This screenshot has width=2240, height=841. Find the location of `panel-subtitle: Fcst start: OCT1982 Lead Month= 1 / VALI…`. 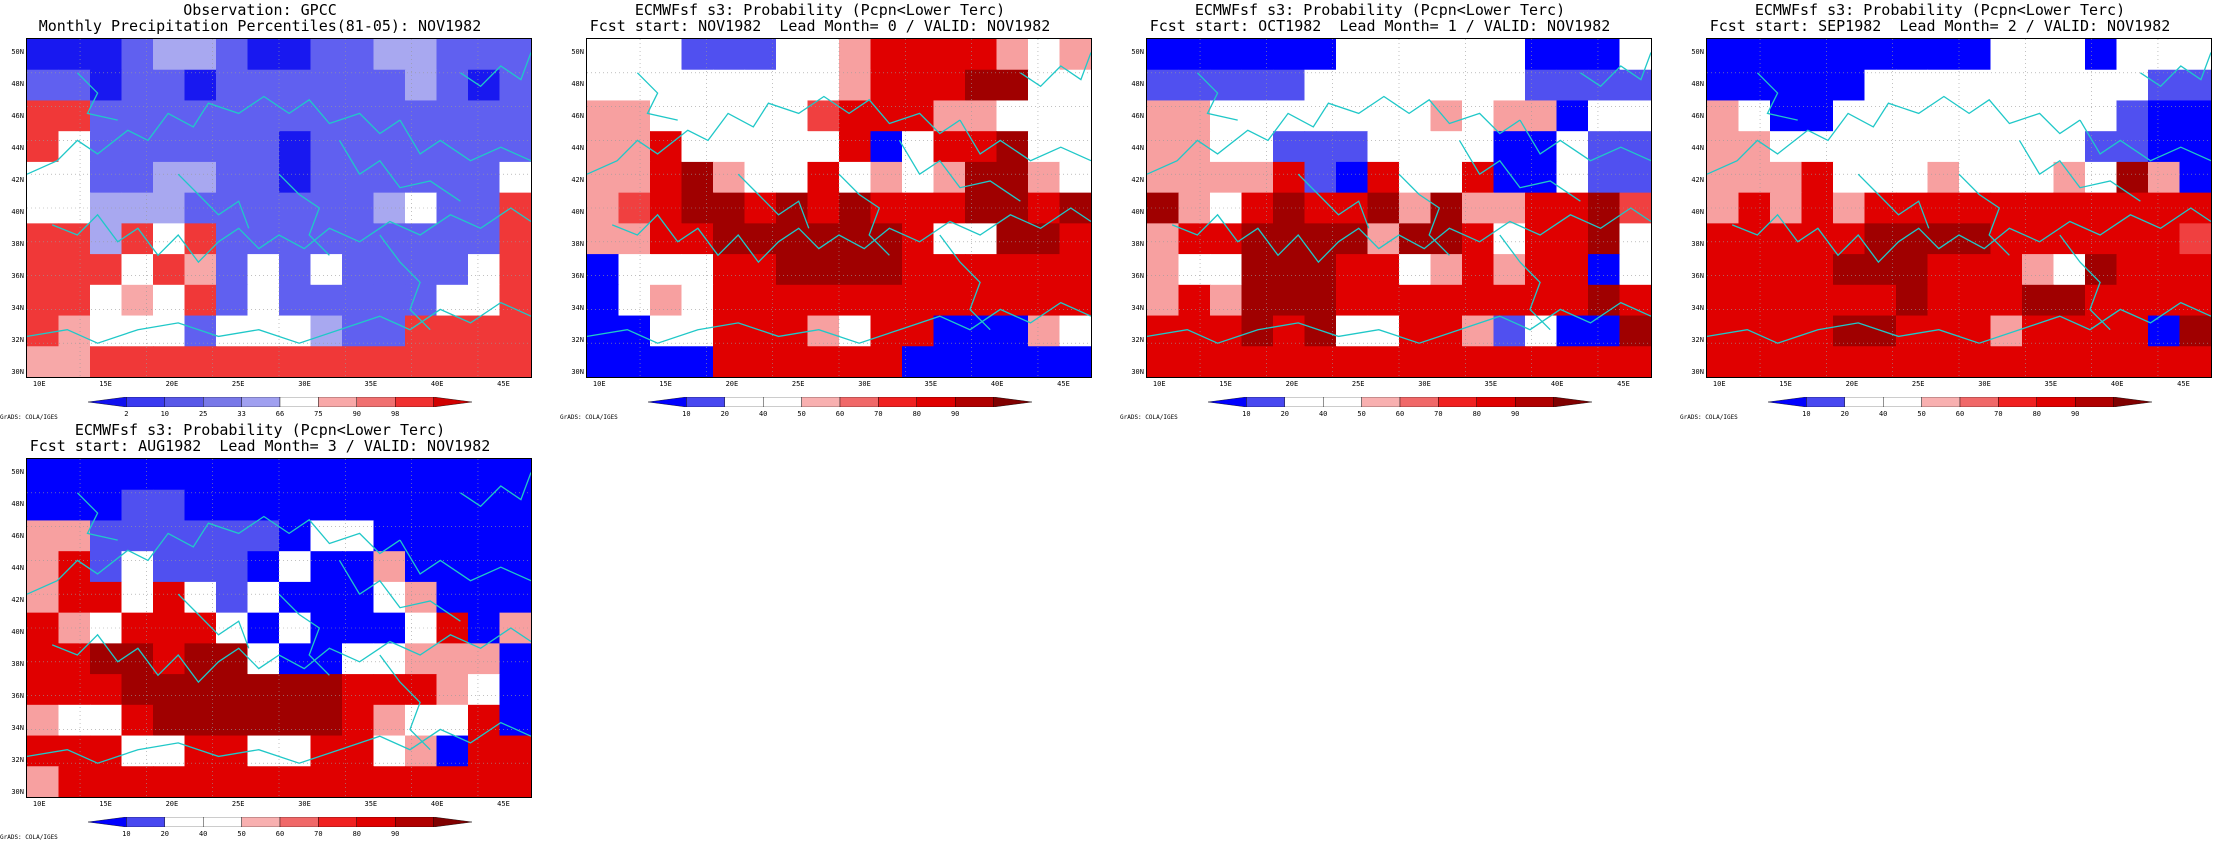

panel-subtitle: Fcst start: OCT1982 Lead Month= 1 / VALI… is located at coordinates (1380, 26).